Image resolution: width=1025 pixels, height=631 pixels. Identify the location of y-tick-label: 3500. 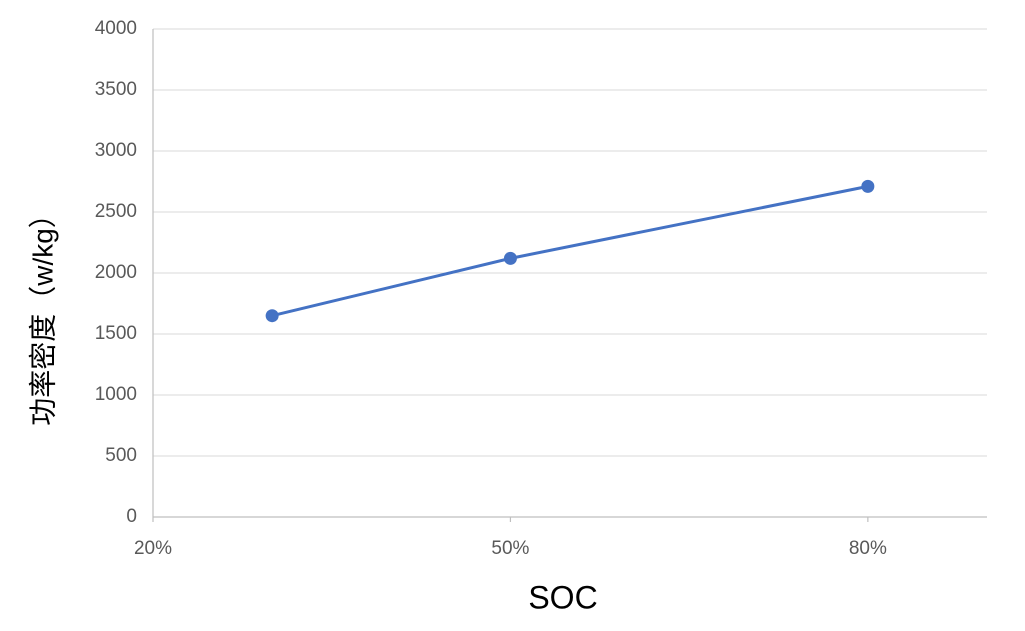
(116, 89).